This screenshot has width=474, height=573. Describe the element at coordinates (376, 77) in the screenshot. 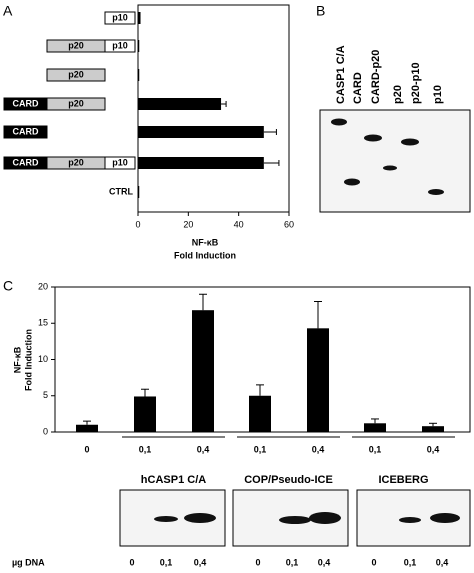

I see `lane-label: CARD-p20` at that location.